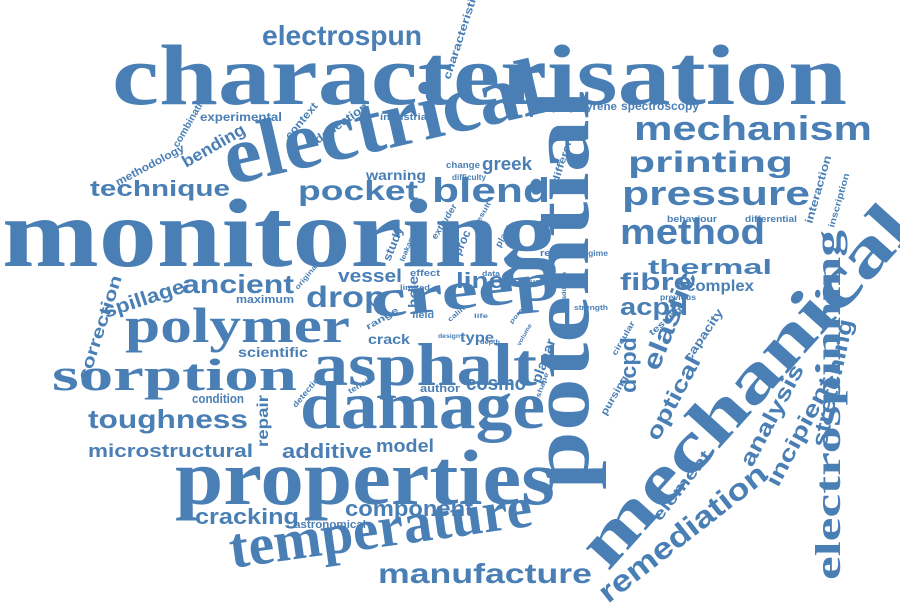 This screenshot has width=900, height=612. I want to click on word: component, so click(409, 508).